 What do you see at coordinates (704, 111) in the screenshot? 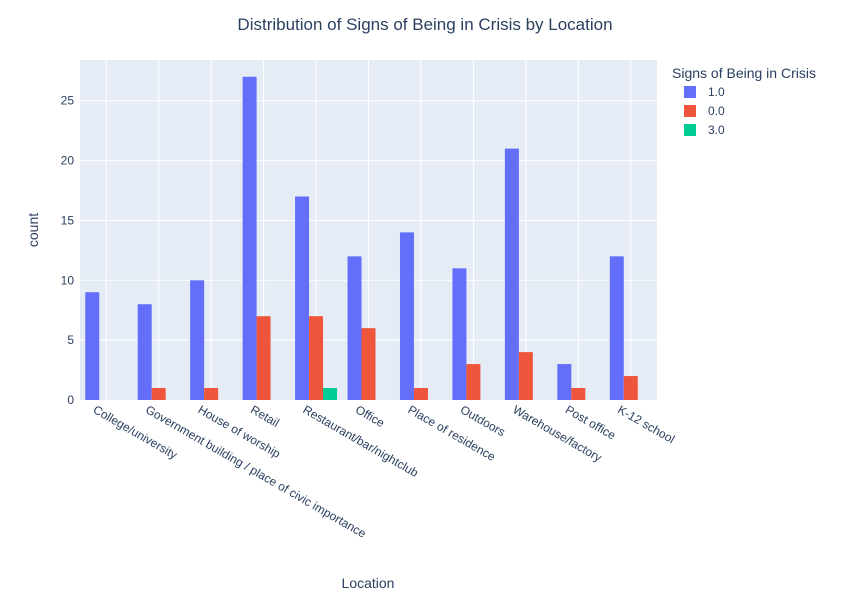
I see `legend-items: 1.0 0.0 3.0` at bounding box center [704, 111].